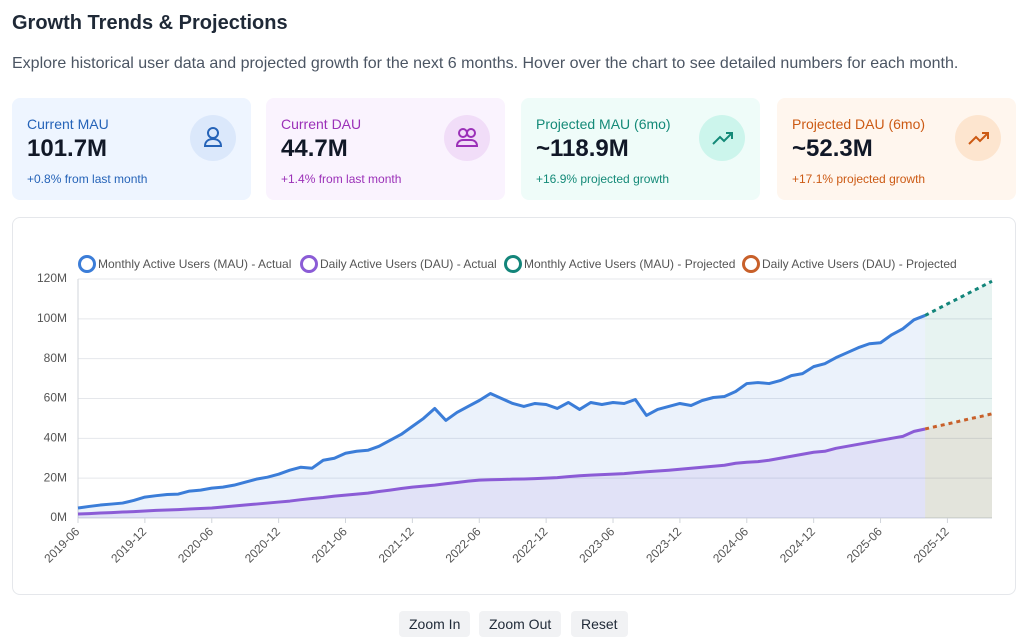 Image resolution: width=1032 pixels, height=643 pixels. Describe the element at coordinates (150, 23) in the screenshot. I see `page-title: Growth Trends & Projections` at that location.